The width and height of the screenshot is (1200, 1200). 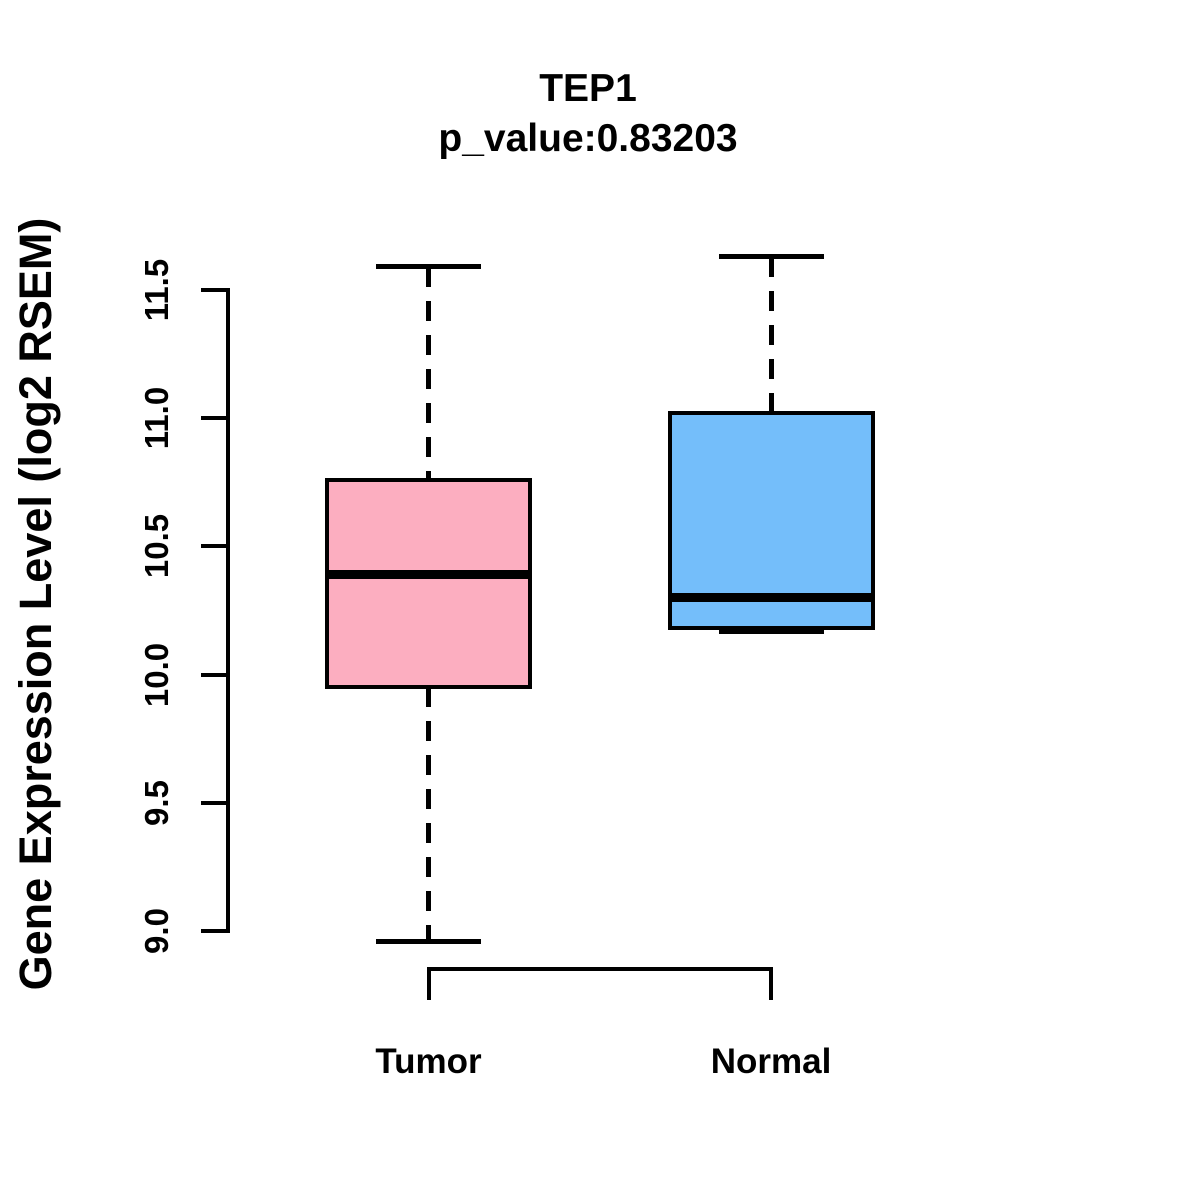 I want to click on chart-title-block: TEP1 p_value:0.83203, so click(x=588, y=114).